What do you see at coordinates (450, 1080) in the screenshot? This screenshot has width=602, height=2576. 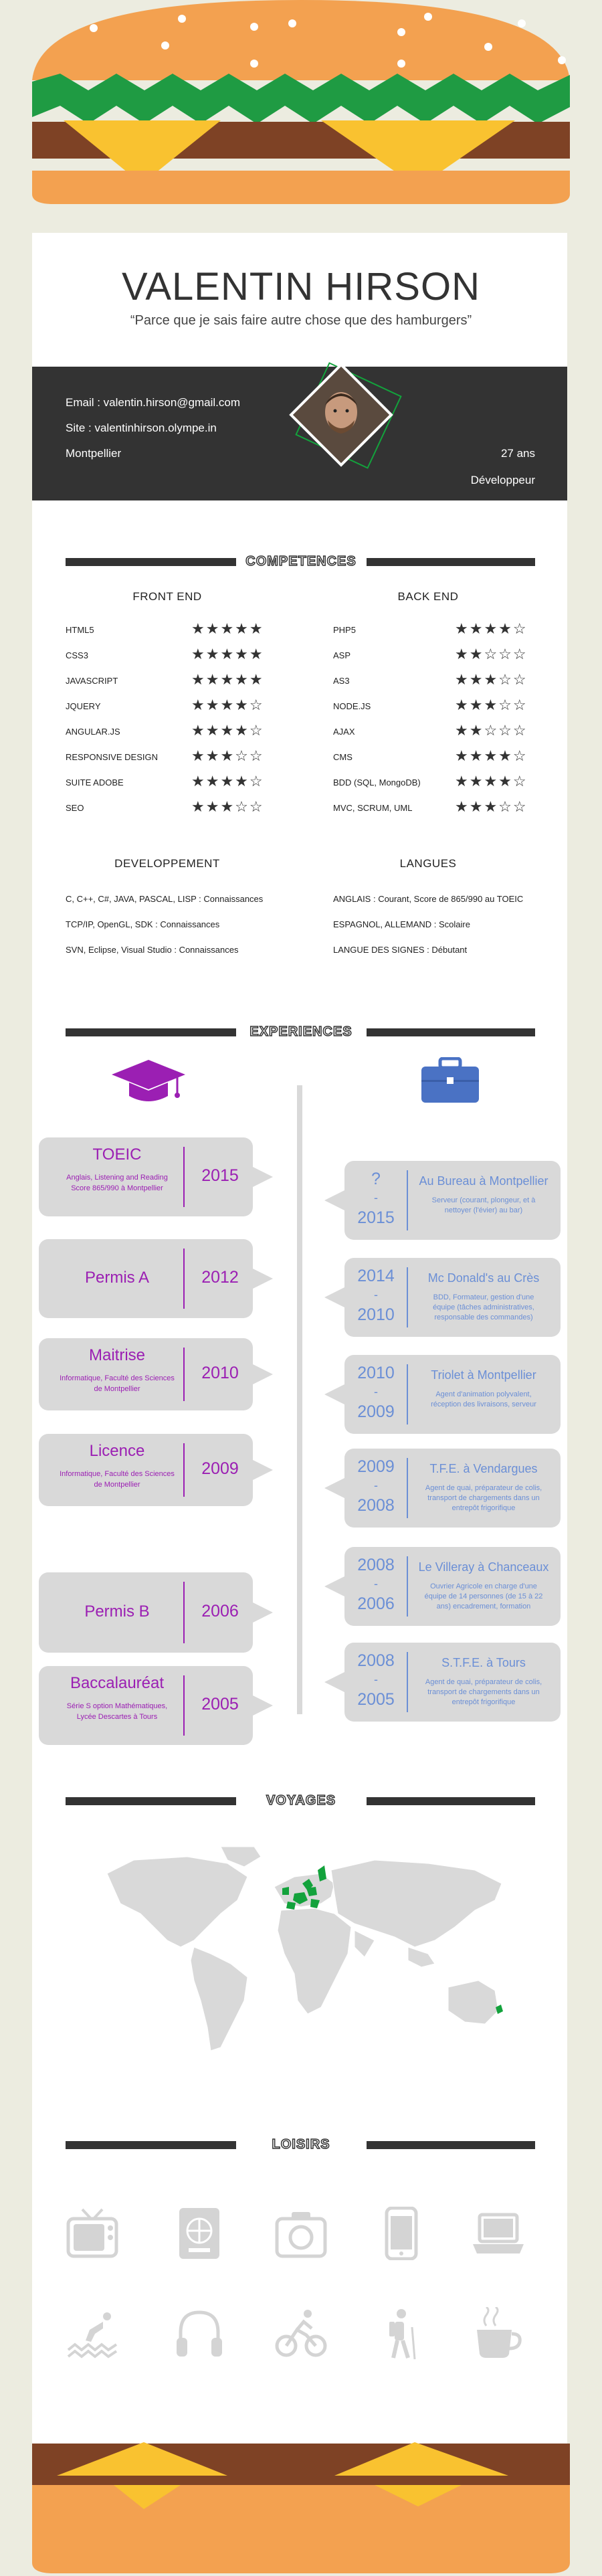 I see `briefcase-icon` at bounding box center [450, 1080].